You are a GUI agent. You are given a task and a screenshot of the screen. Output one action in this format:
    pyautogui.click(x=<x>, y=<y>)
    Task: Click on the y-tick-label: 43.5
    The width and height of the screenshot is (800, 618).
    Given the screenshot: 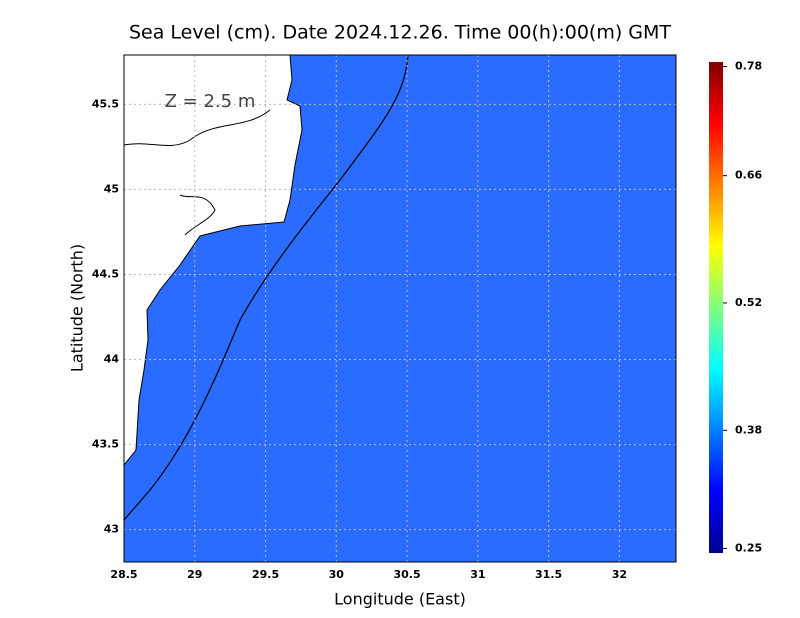 What is the action you would take?
    pyautogui.click(x=105, y=444)
    